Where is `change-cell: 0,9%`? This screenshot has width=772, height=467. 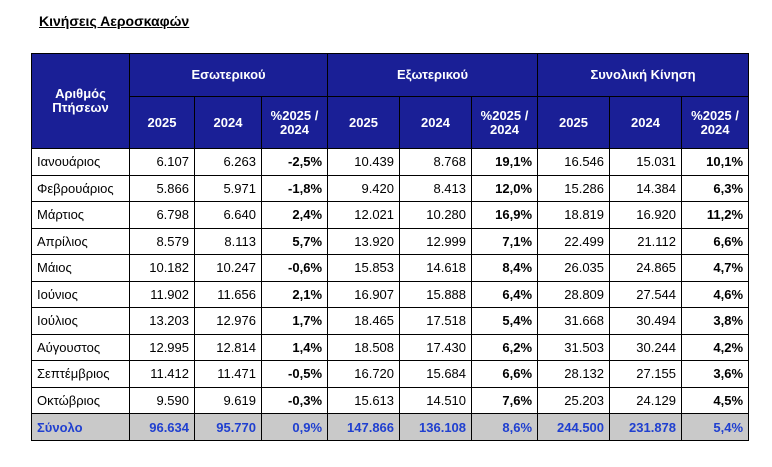
change-cell: 0,9% is located at coordinates (294, 427).